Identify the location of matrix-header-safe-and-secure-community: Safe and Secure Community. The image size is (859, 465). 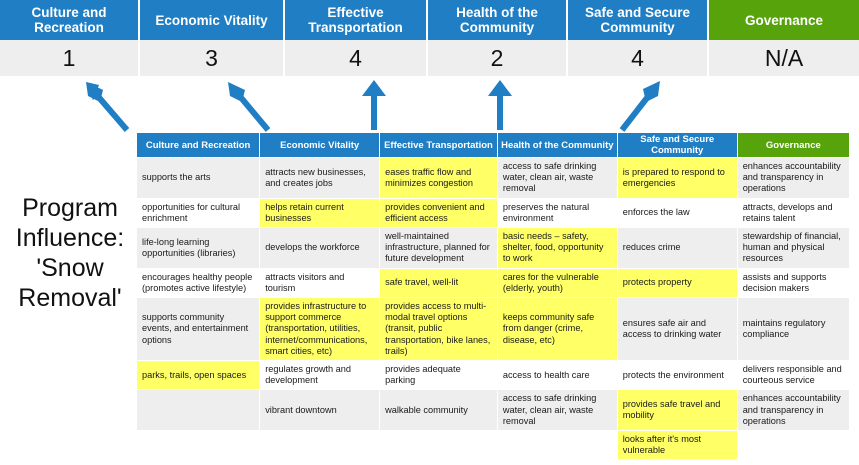
(677, 145).